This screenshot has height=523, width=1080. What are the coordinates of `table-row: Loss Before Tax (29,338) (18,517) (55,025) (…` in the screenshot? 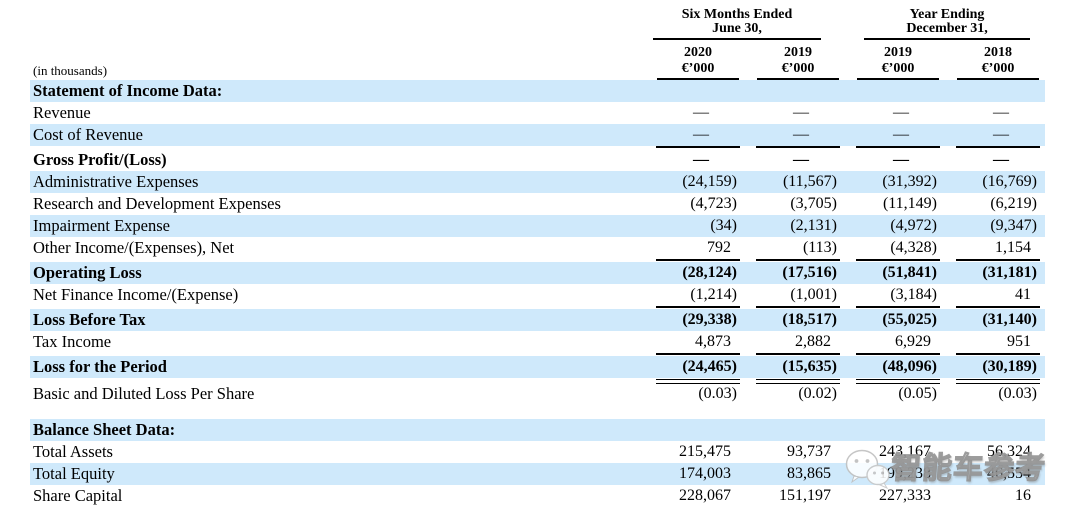 It's located at (537, 320).